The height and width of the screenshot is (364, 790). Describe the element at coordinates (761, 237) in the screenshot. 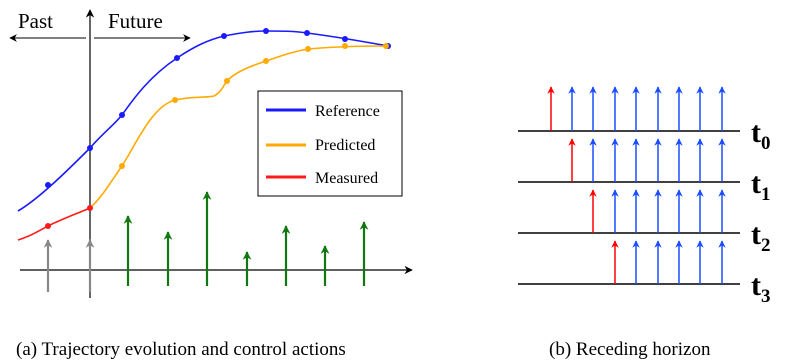

I see `svg-text: t2` at that location.